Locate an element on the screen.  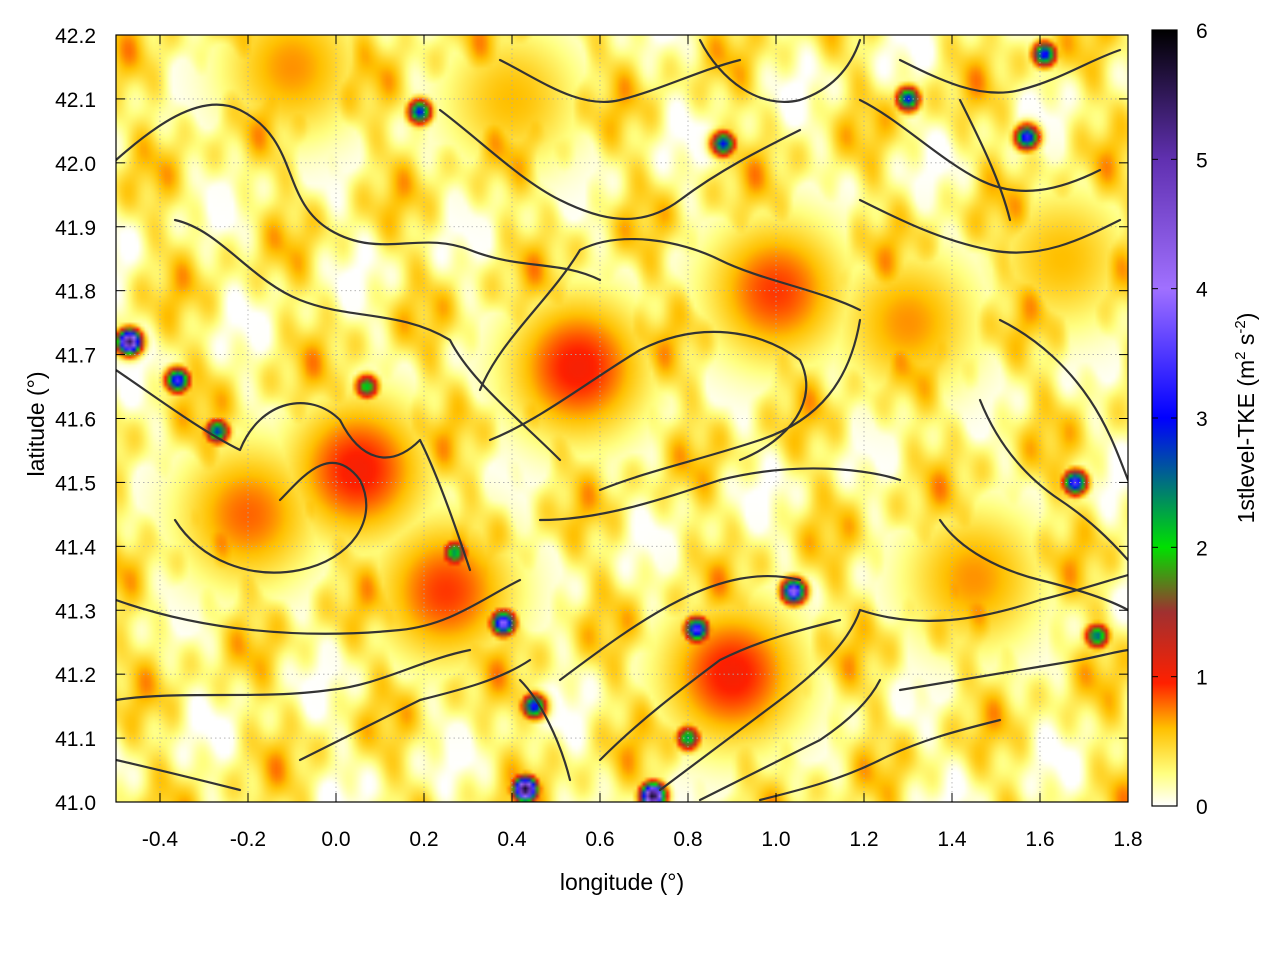
colorbar-title-mid: s is located at coordinates (1246, 343).